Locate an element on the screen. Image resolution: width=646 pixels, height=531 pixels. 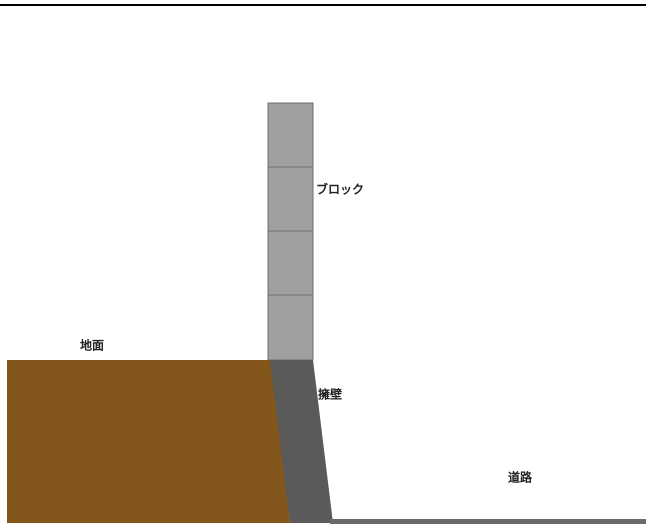
road-label: 道路 is located at coordinates (520, 477).